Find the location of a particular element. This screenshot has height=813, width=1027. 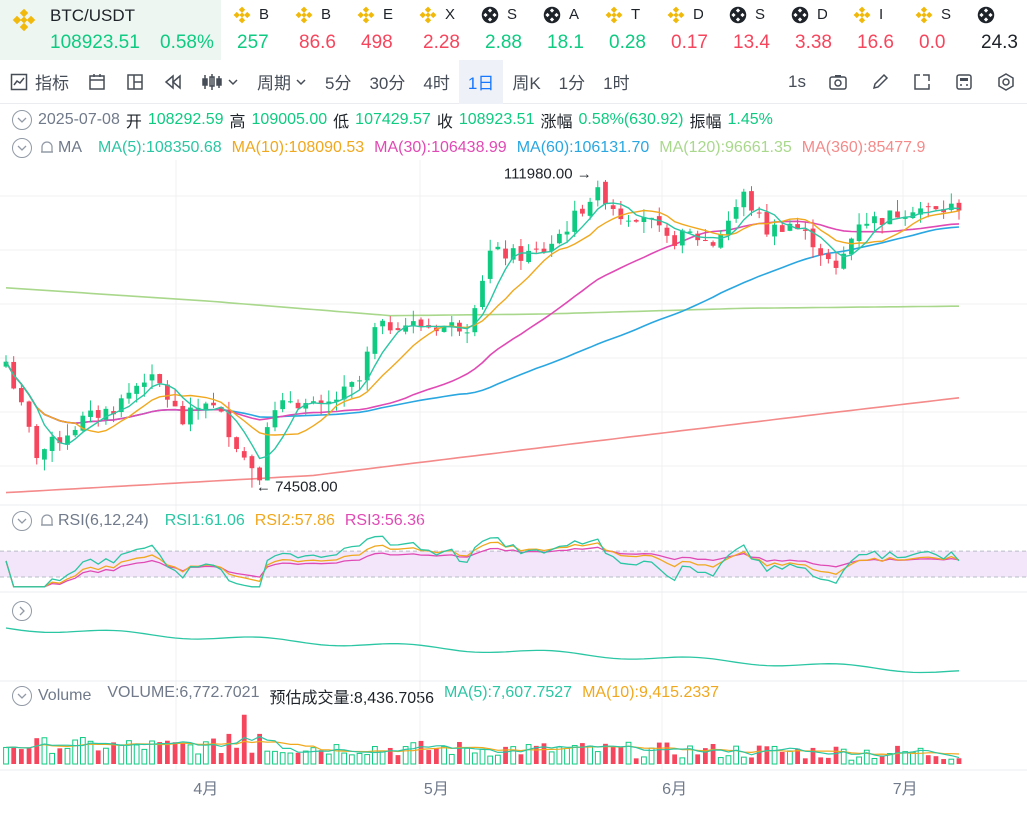

x-axis-label: 4月 is located at coordinates (205, 789).